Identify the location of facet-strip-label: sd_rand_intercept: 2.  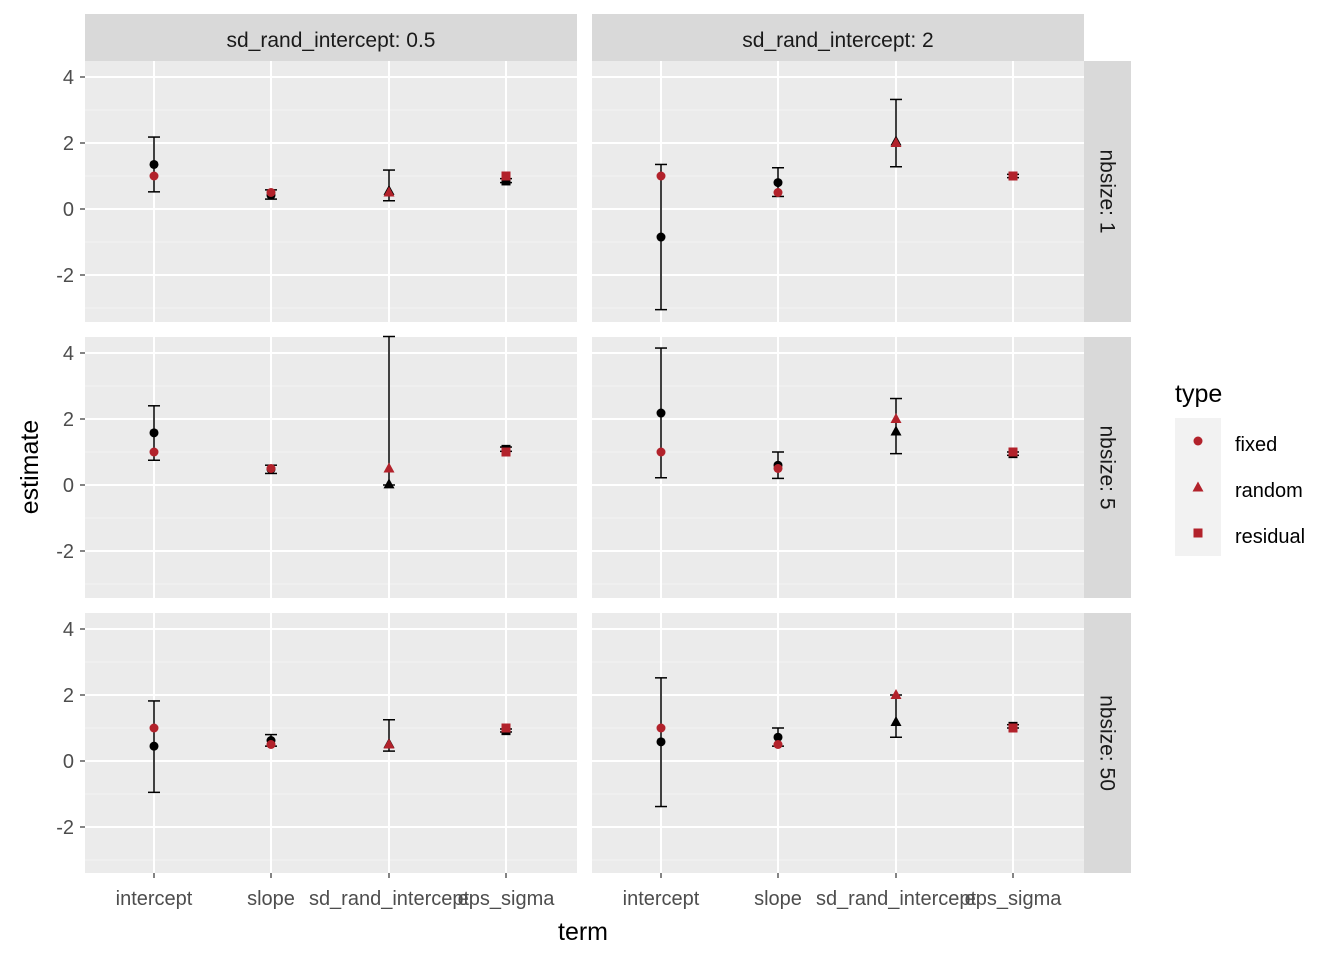
(837, 40).